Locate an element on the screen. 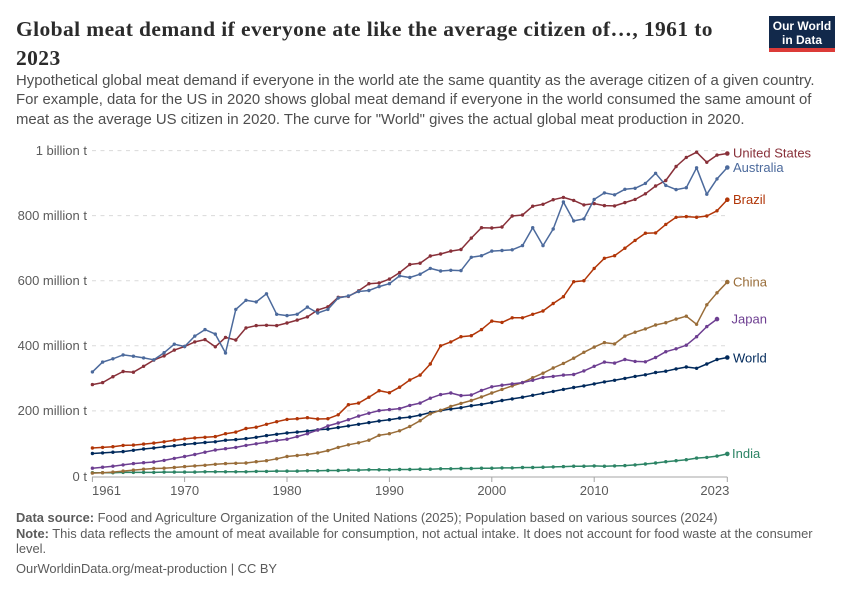 The width and height of the screenshot is (850, 600). svg-text: 800 million t is located at coordinates (53, 215).